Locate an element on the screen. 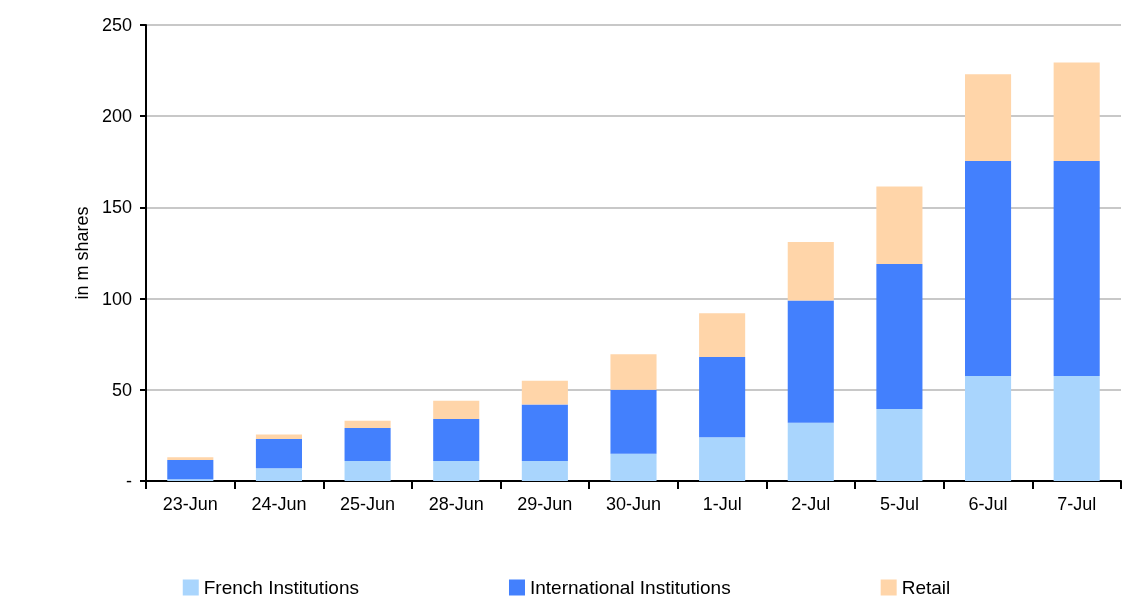 The height and width of the screenshot is (604, 1133). x-tick-label: 30-Jun is located at coordinates (633, 504).